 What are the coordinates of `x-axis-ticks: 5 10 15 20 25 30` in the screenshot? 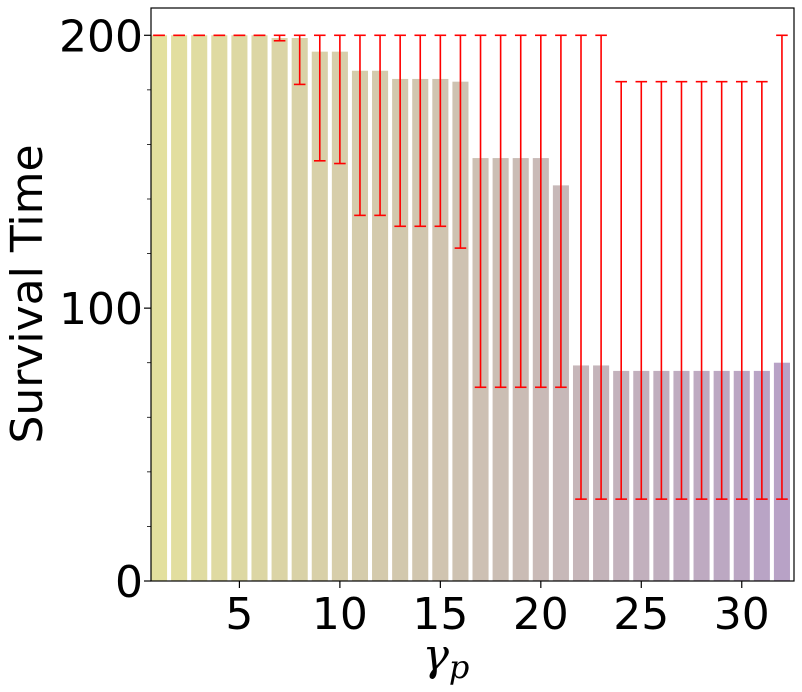 It's located at (497, 610).